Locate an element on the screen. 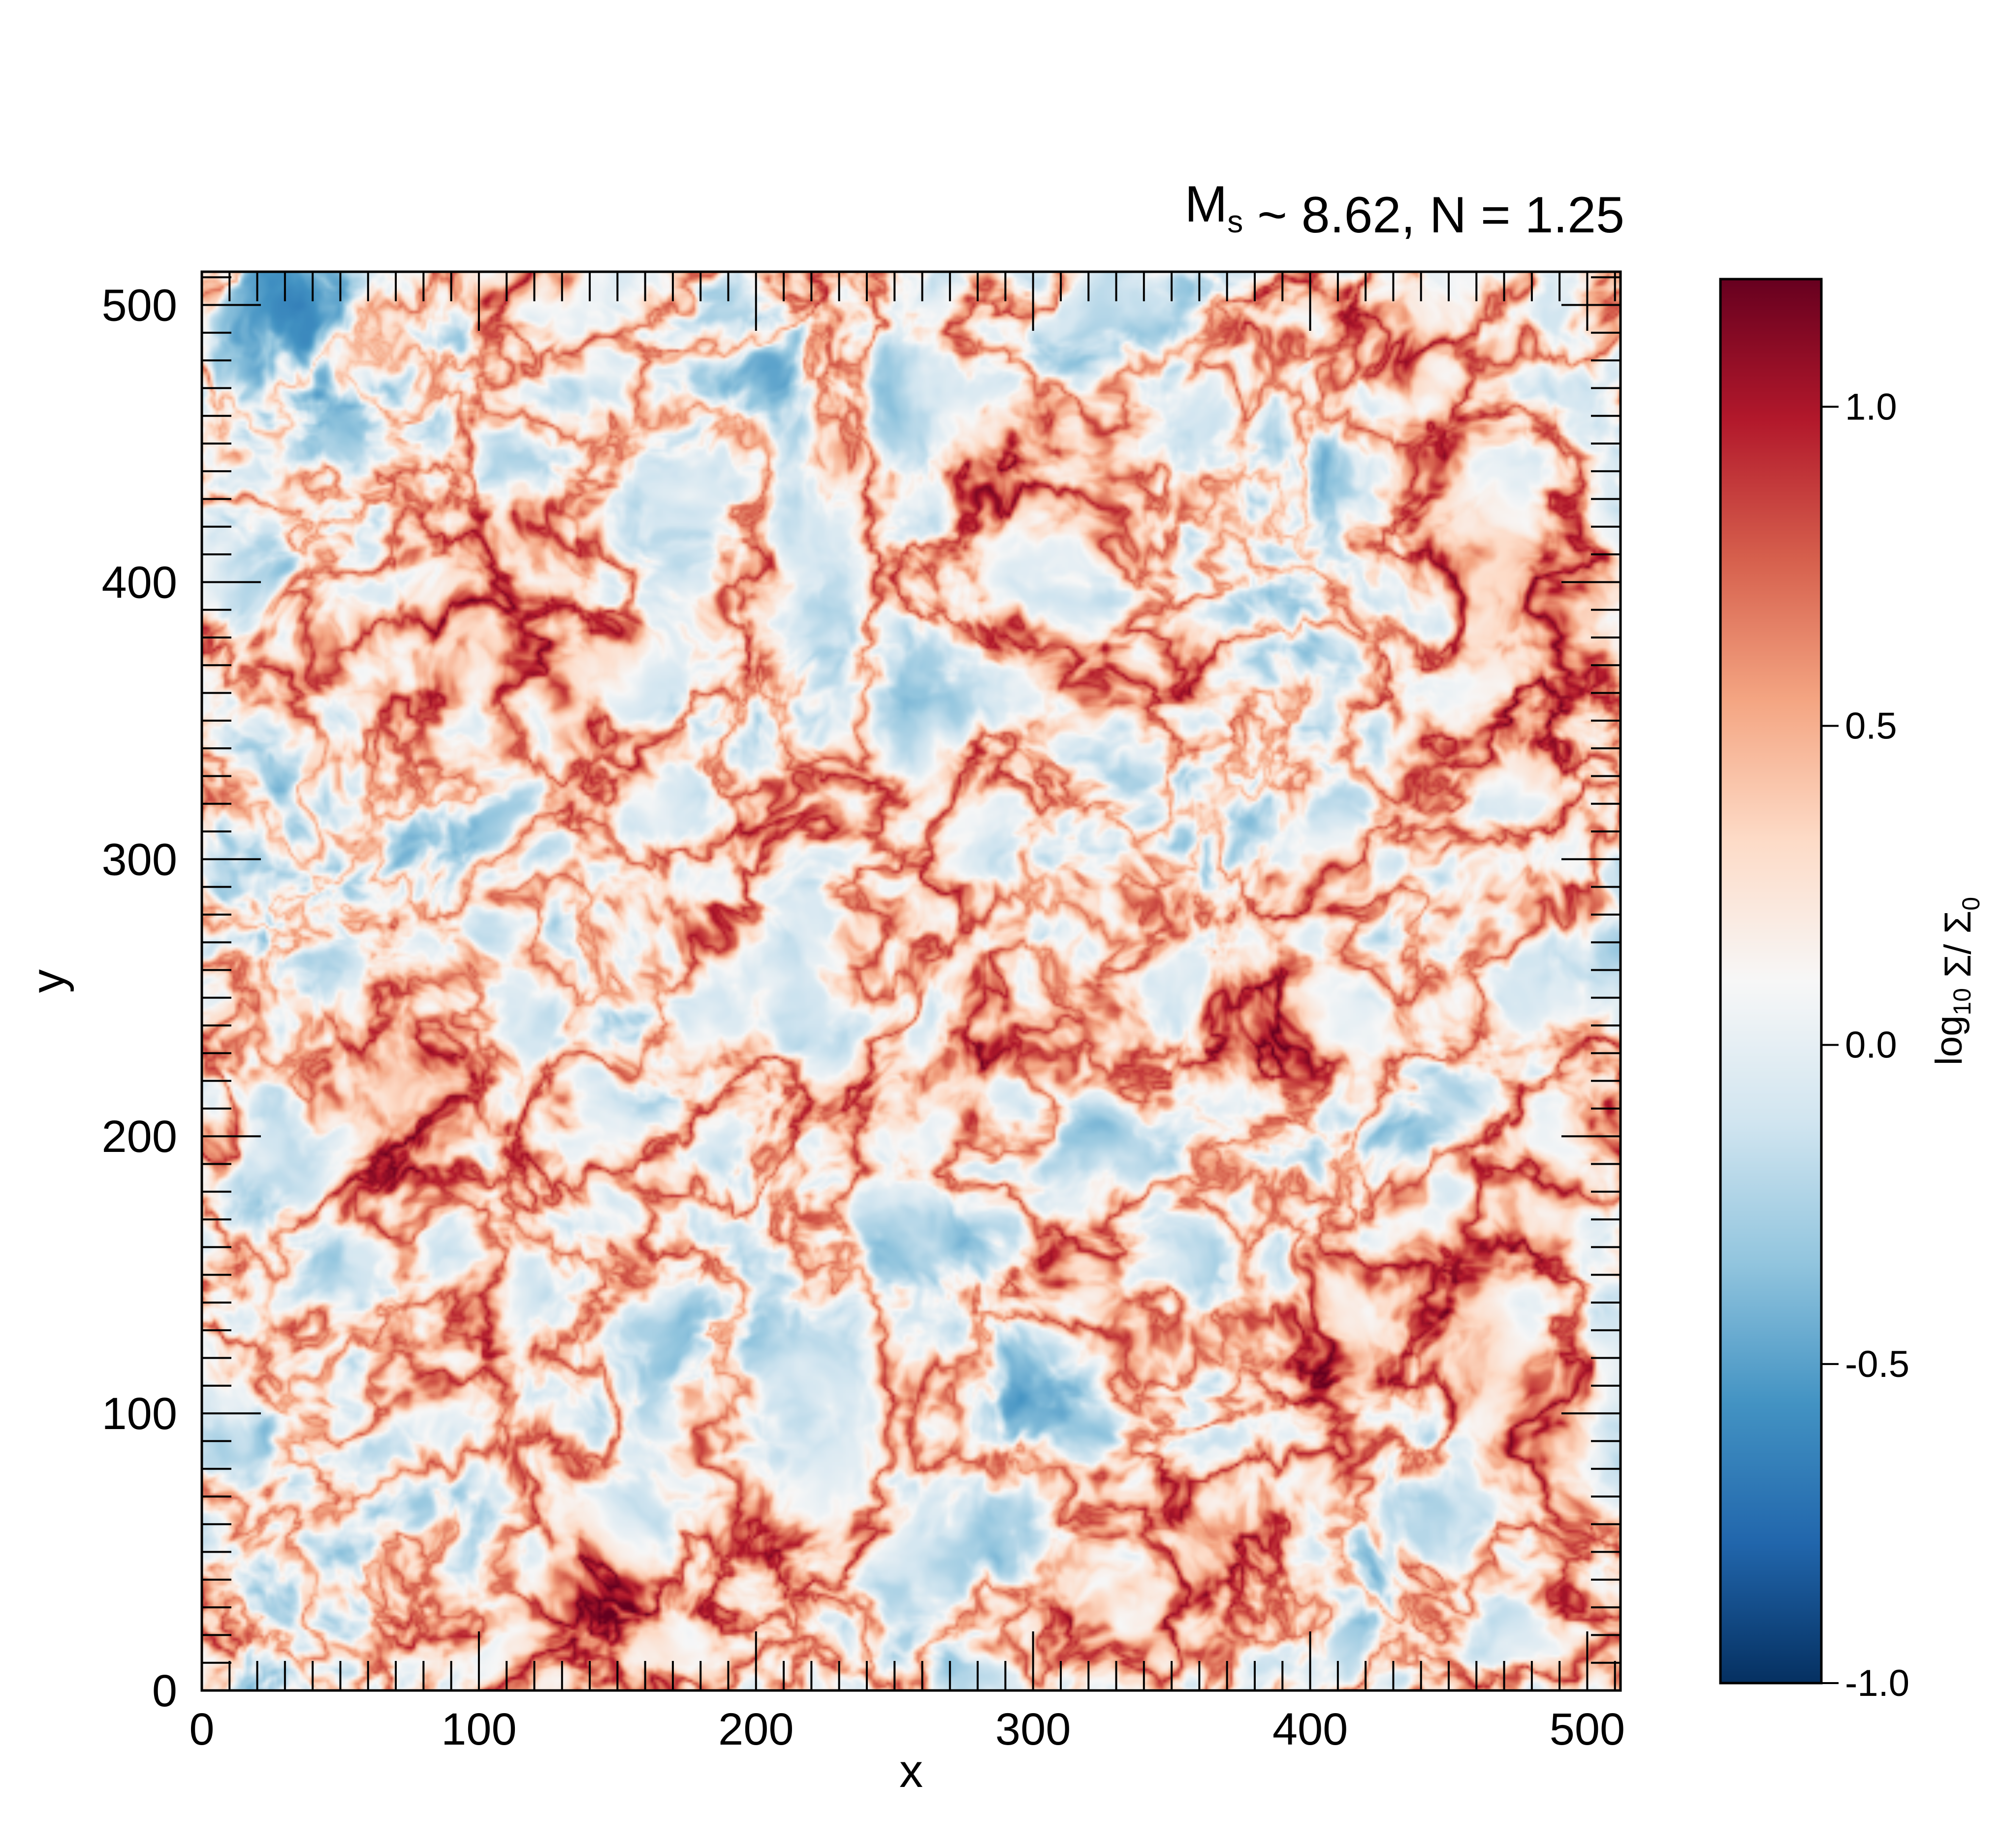  y-tick-label: 200 is located at coordinates (140, 1137).